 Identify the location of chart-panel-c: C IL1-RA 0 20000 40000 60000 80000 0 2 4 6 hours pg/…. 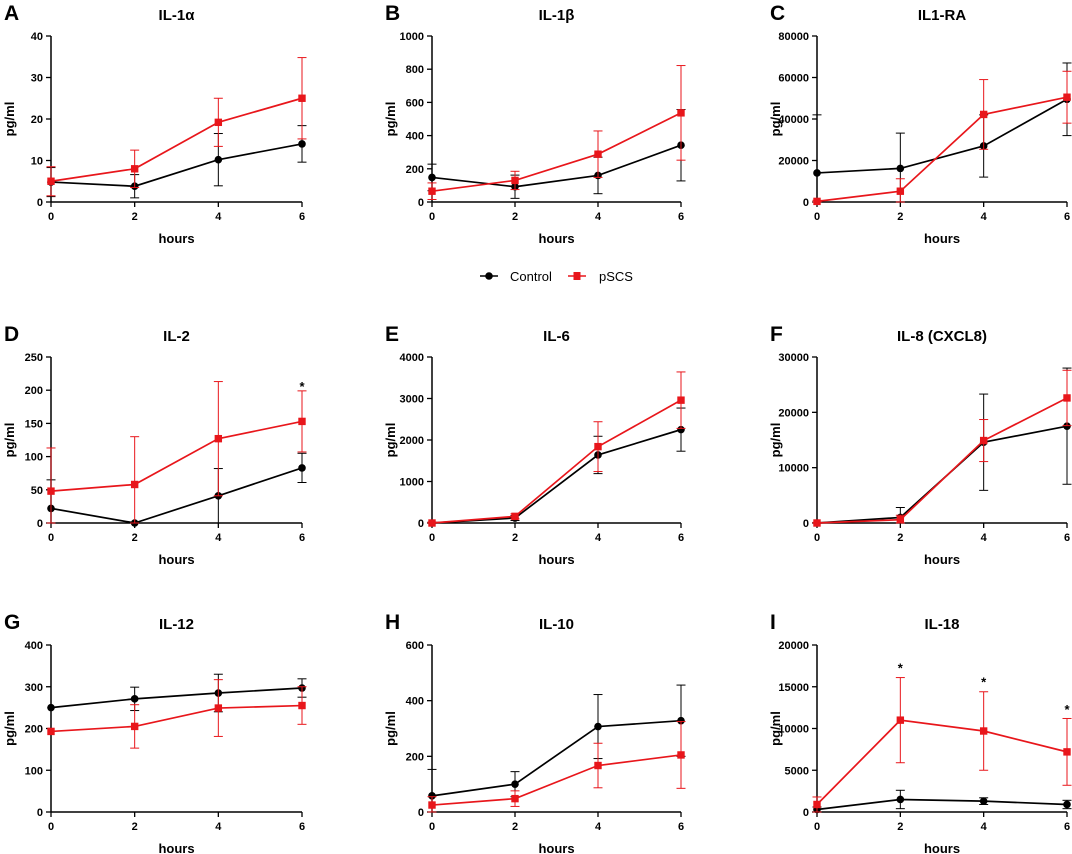
(920, 124).